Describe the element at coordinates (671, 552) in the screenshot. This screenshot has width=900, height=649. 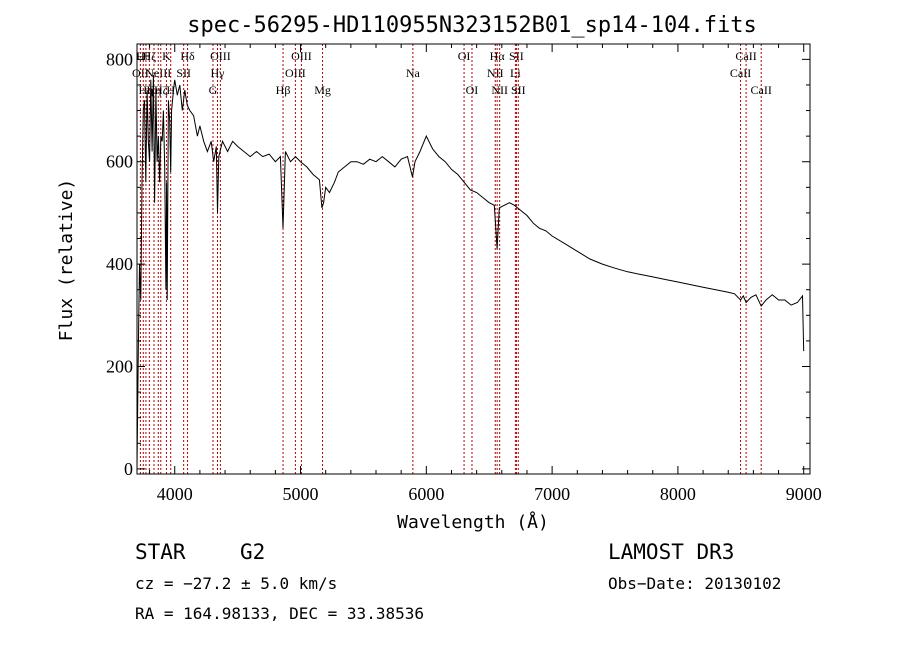
I see `survey-name: LAMOST DR3` at that location.